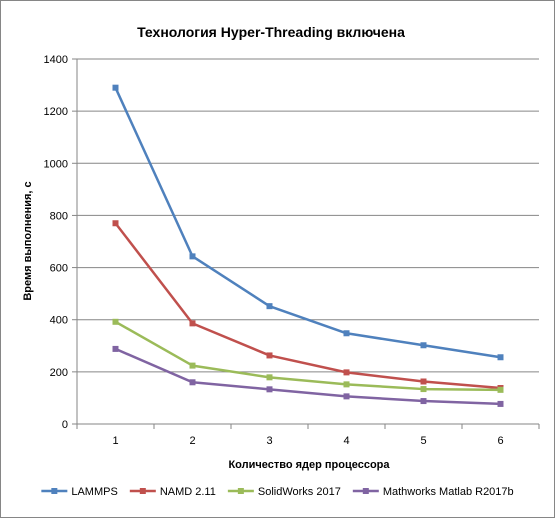  What do you see at coordinates (299, 492) in the screenshot?
I see `legend-label: SolidWorks 2017` at bounding box center [299, 492].